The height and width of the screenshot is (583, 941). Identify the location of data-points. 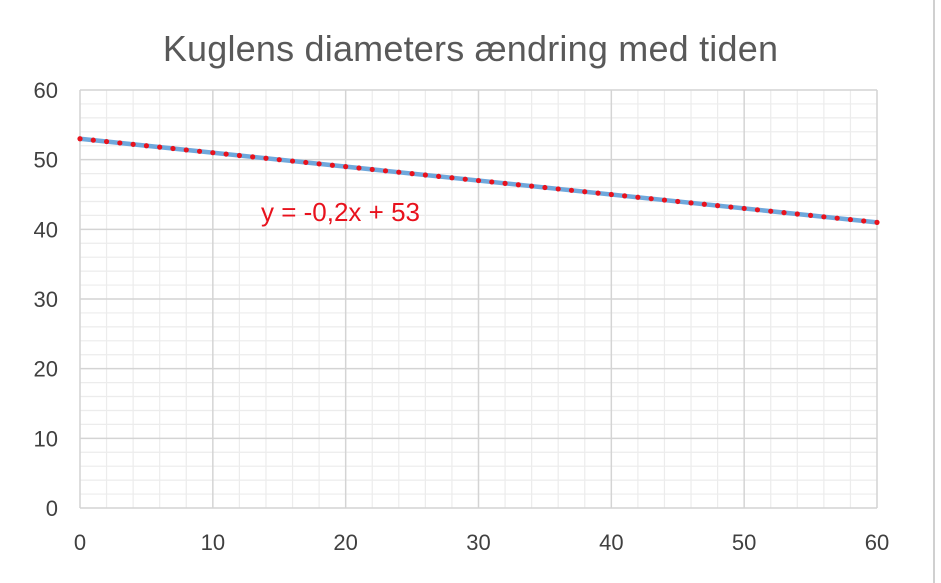
(478, 180).